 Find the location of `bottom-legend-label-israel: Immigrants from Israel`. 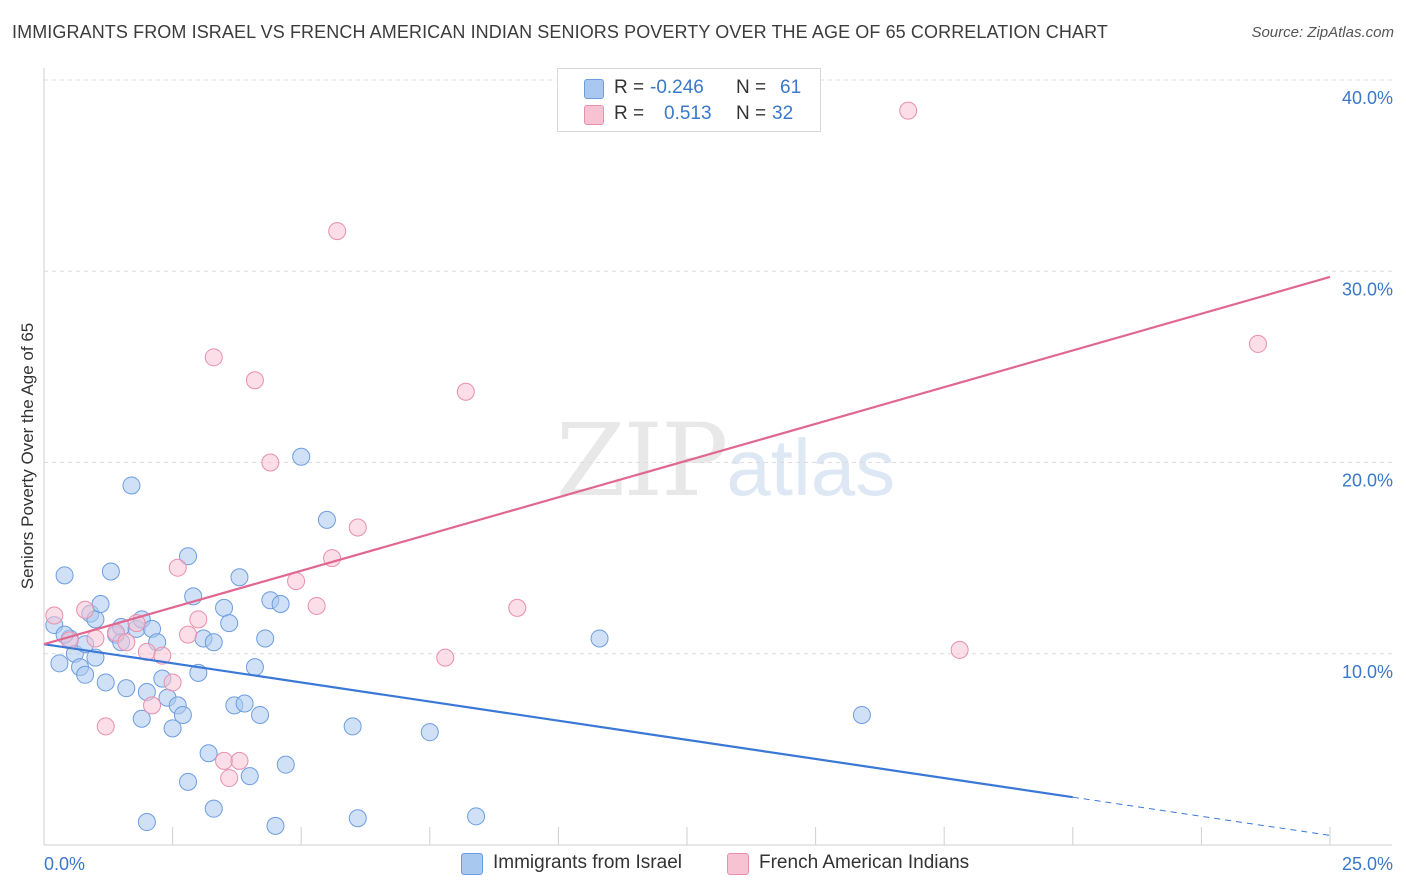

bottom-legend-label-israel: Immigrants from Israel is located at coordinates (587, 862).